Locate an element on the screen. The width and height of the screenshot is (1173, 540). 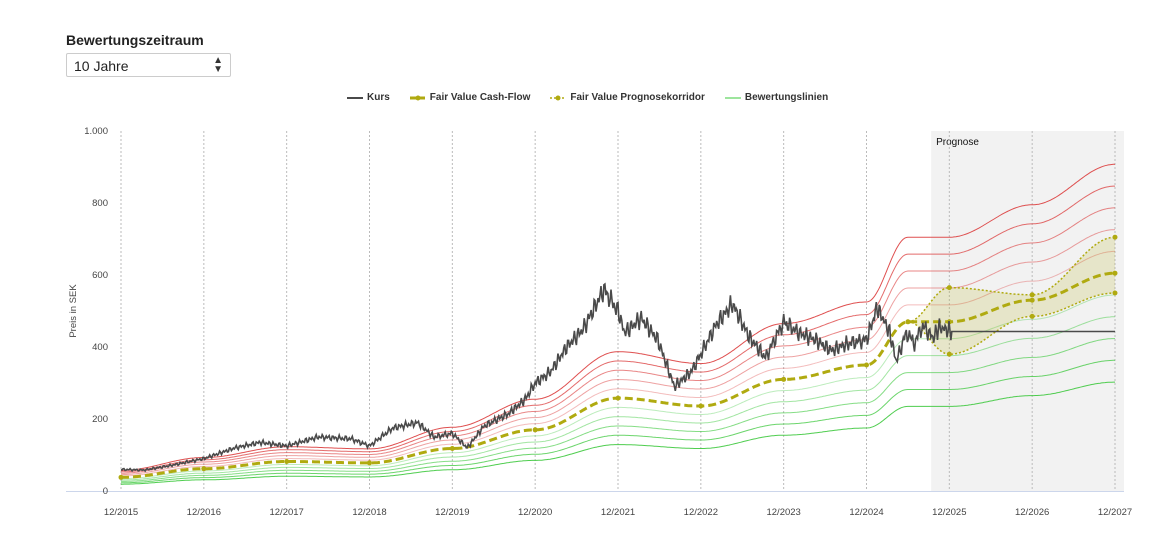
legend-label: Bewertungslinien is located at coordinates (786, 97).